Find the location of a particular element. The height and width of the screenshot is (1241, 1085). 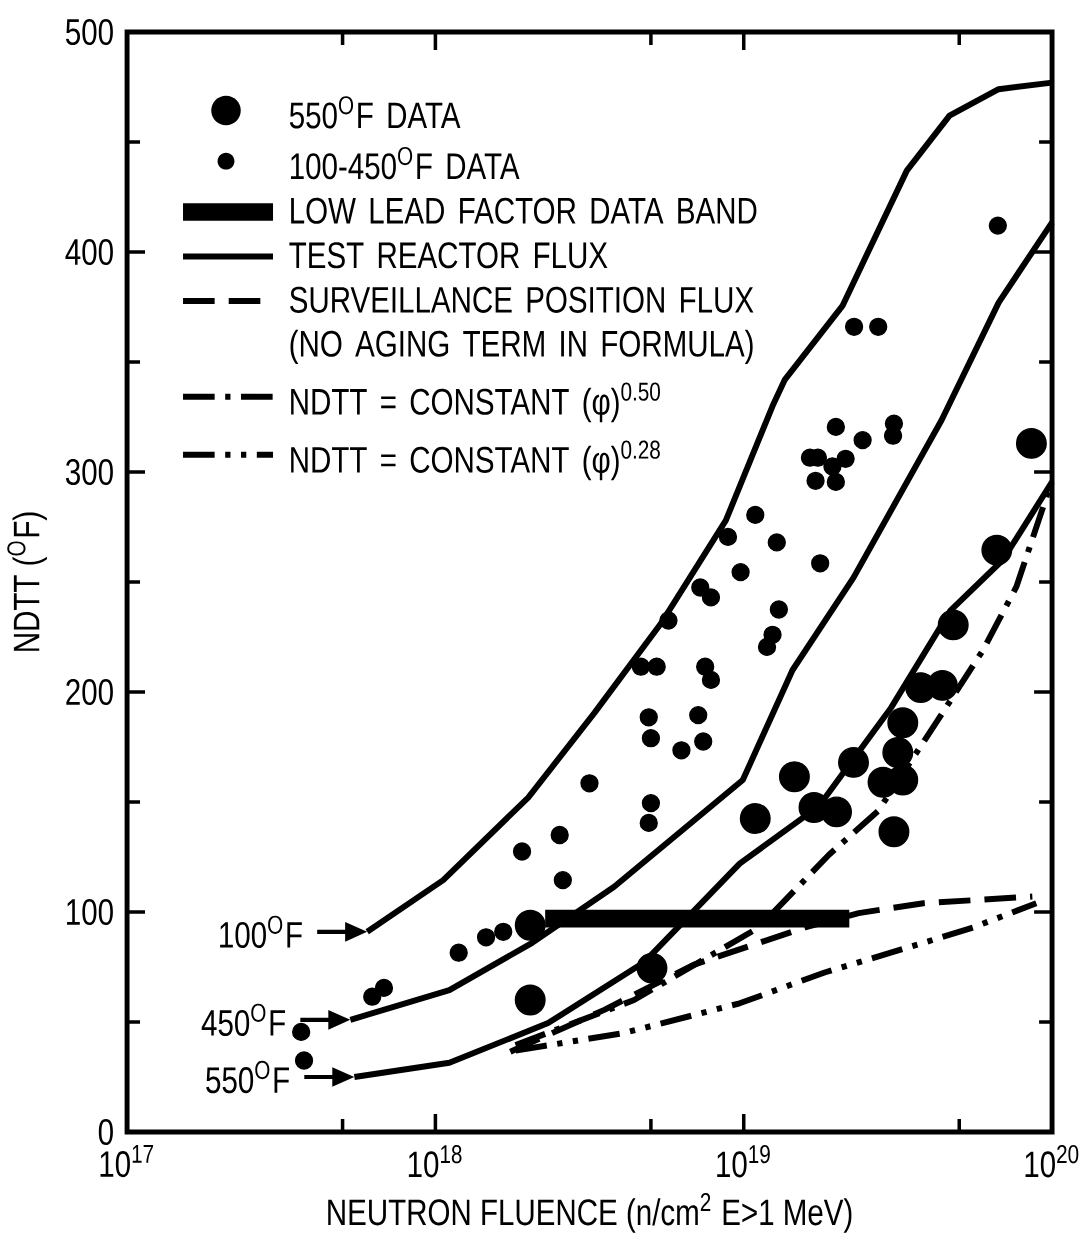

y-tick-label: 200 is located at coordinates (89, 692).